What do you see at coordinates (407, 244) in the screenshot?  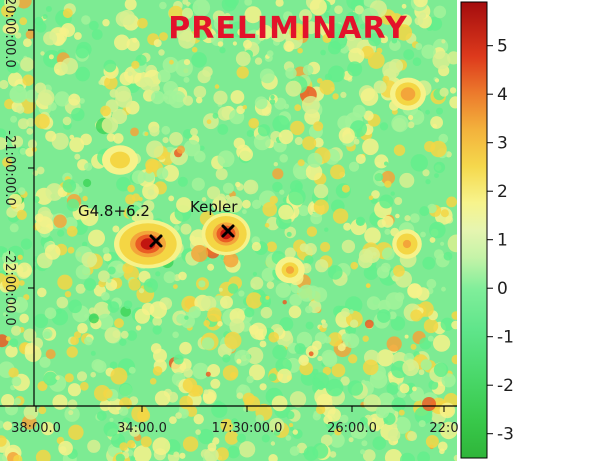 I see `hotspot-layer` at bounding box center [407, 244].